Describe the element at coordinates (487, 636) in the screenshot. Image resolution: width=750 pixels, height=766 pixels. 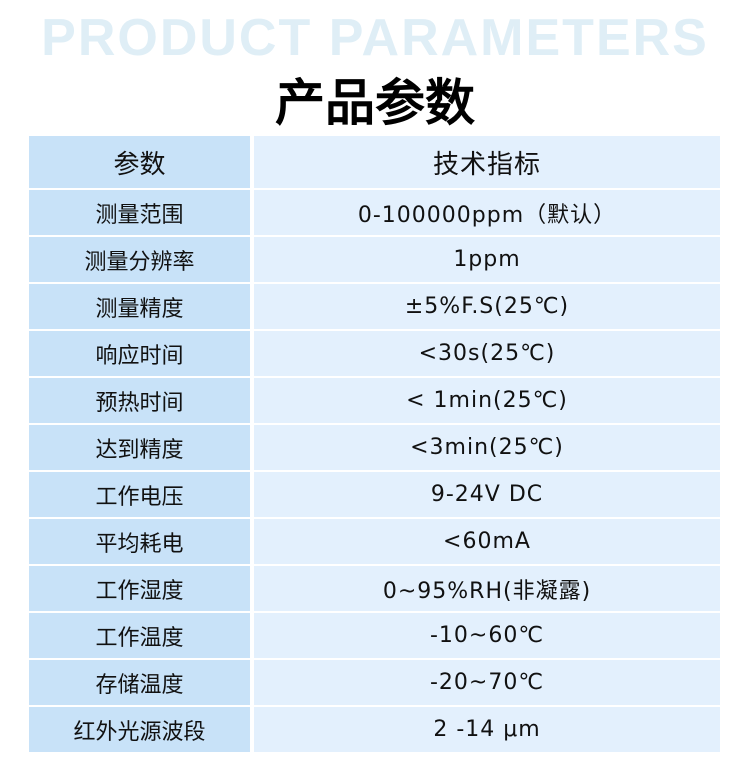
I see `parameter-value: -10~60℃` at that location.